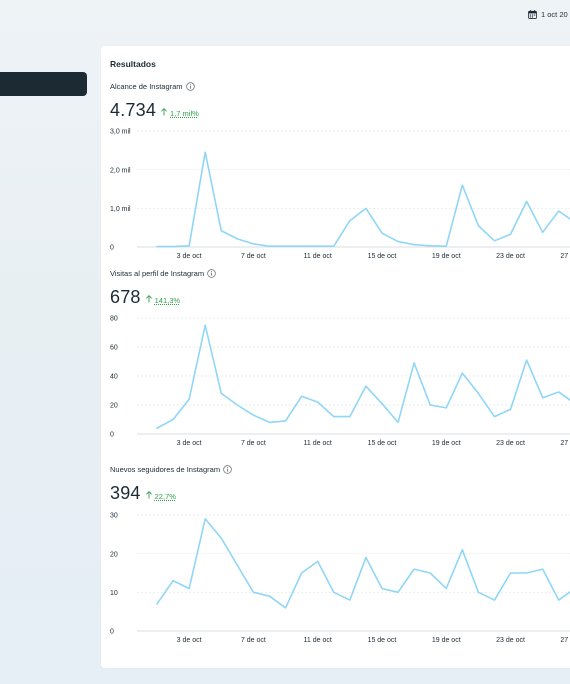 The image size is (570, 684). What do you see at coordinates (114, 348) in the screenshot?
I see `y-tick-label: 60` at bounding box center [114, 348].